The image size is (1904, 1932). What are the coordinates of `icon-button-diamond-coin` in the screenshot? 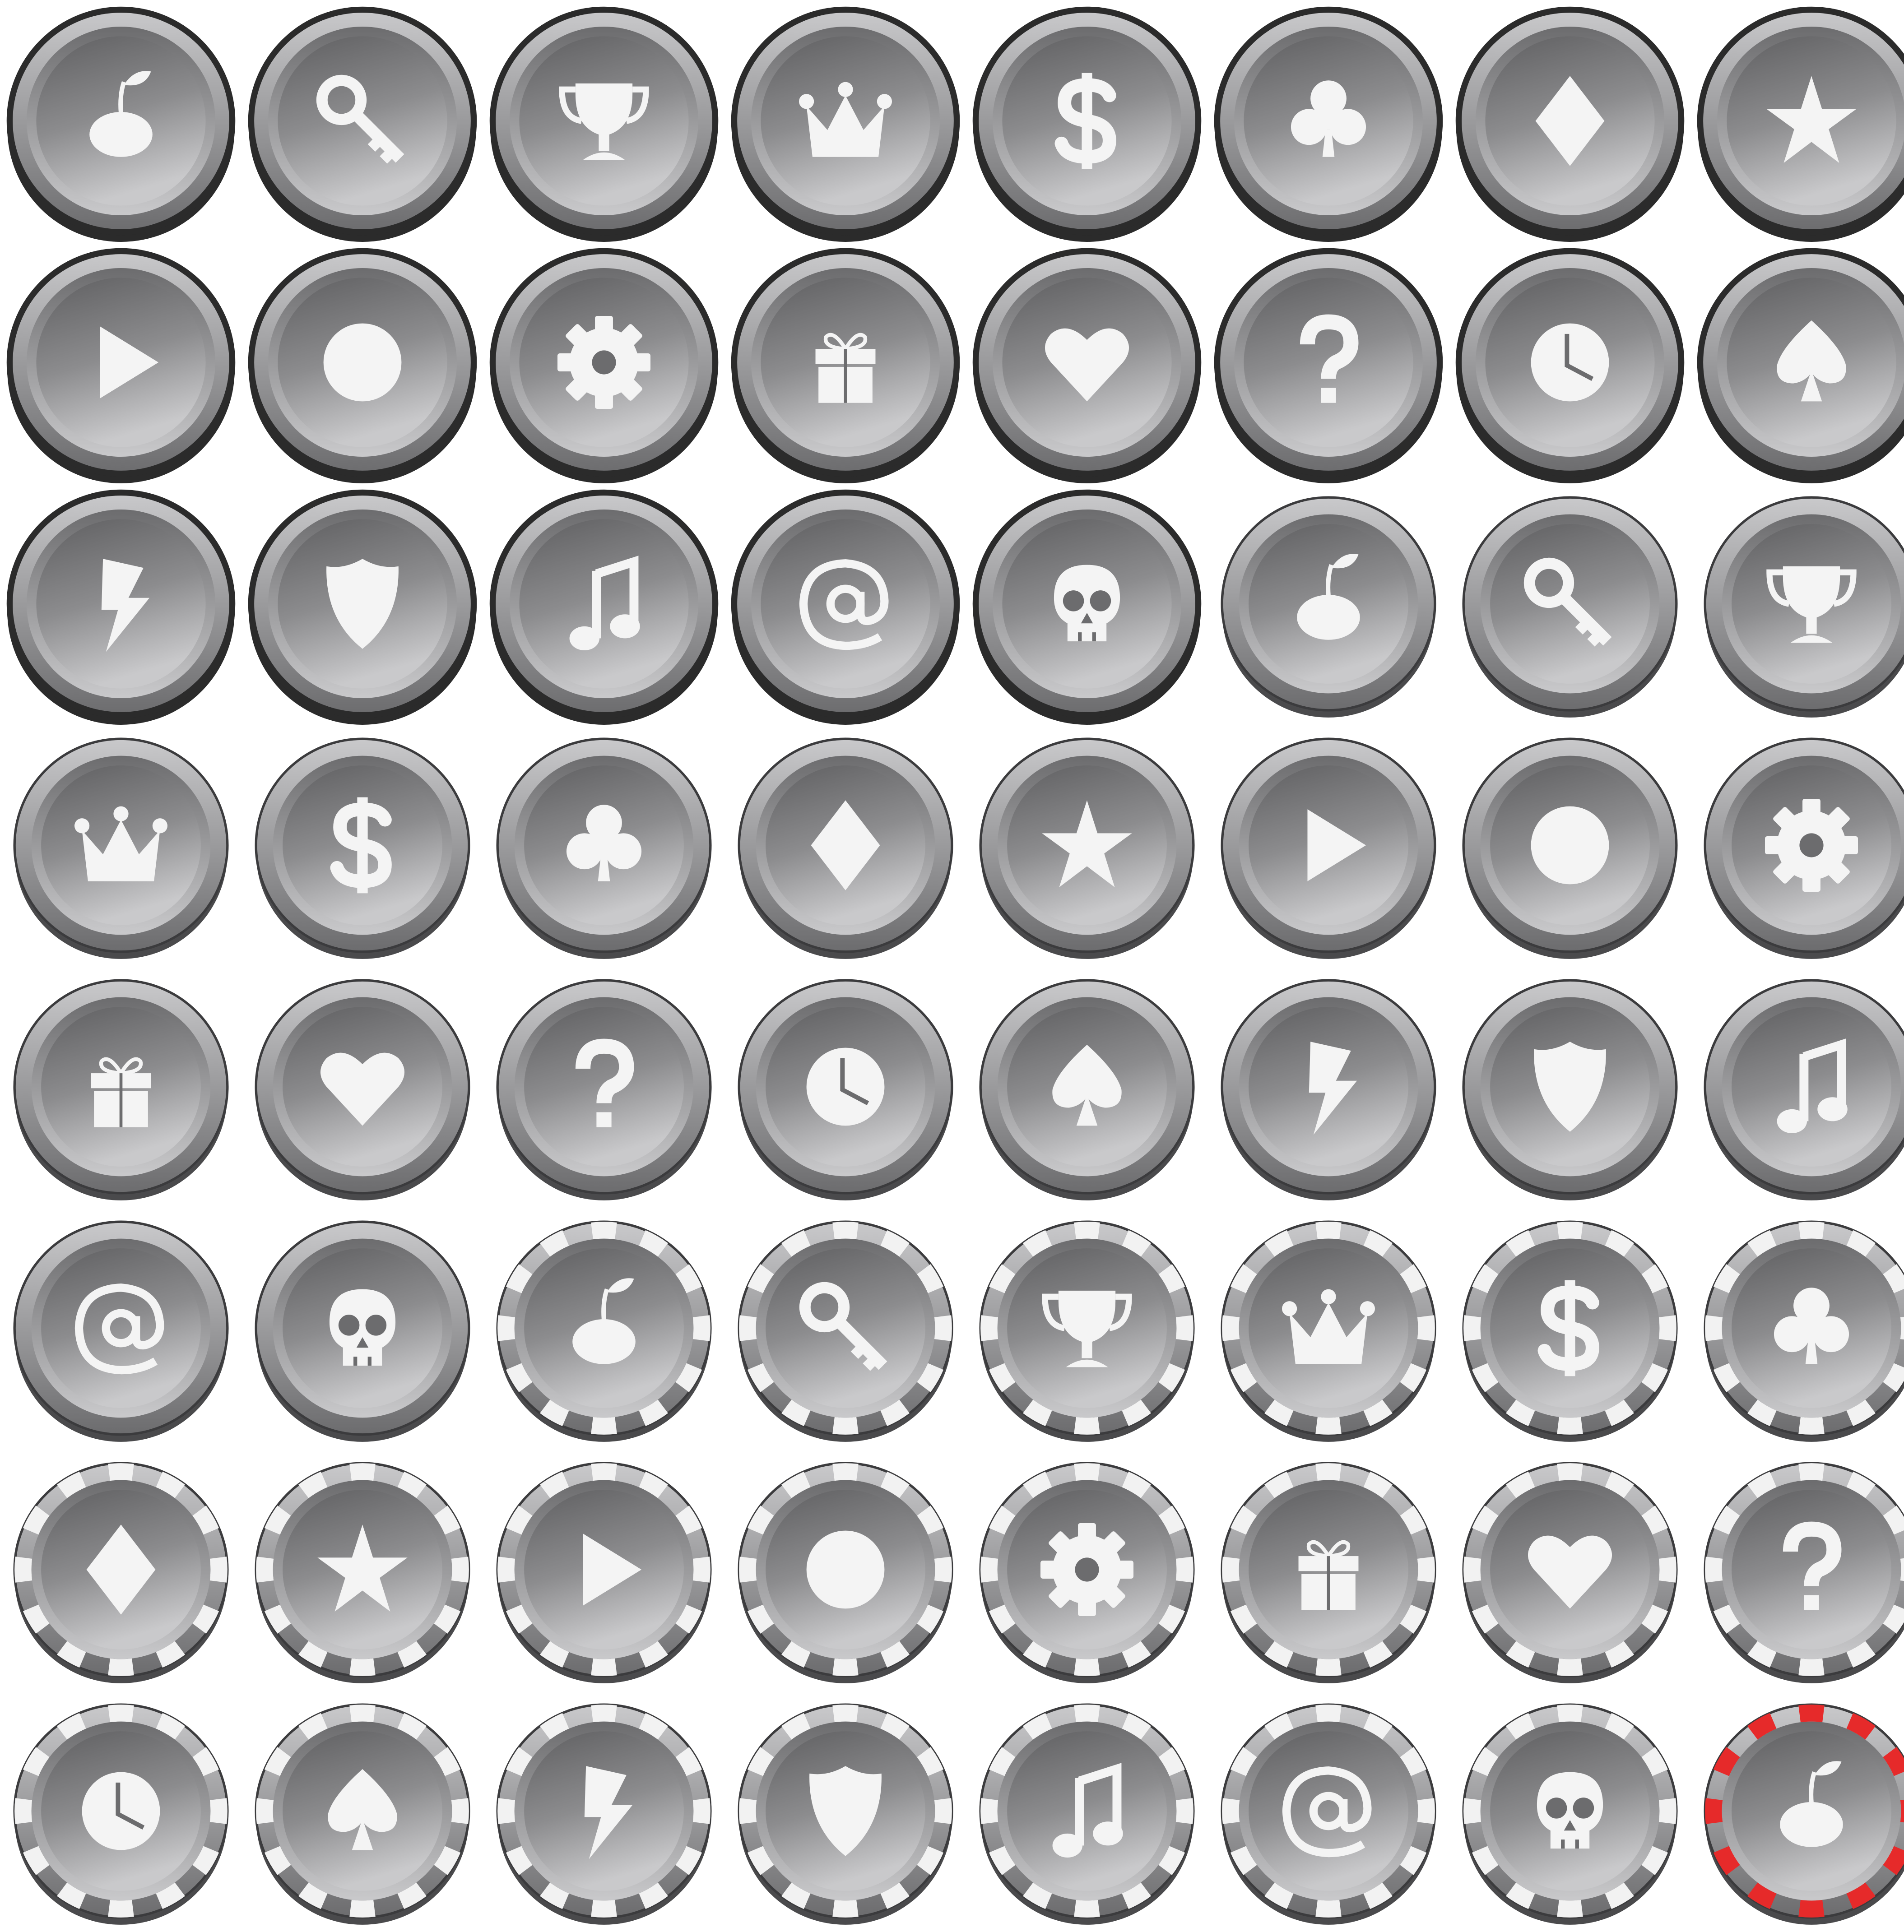 It's located at (845, 845).